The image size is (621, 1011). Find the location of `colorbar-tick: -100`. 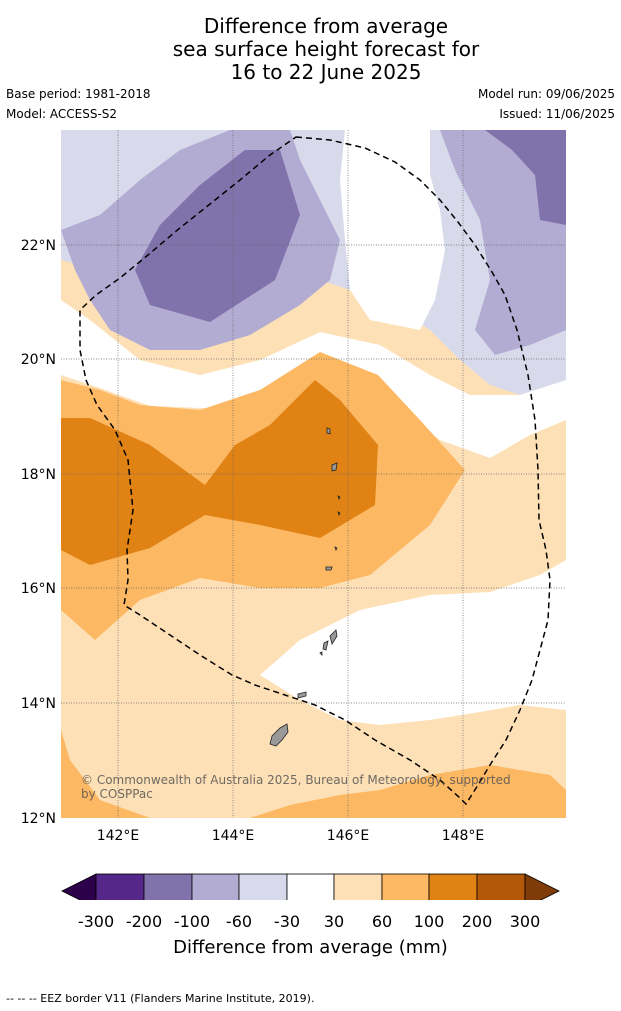

colorbar-tick: -100 is located at coordinates (192, 921).